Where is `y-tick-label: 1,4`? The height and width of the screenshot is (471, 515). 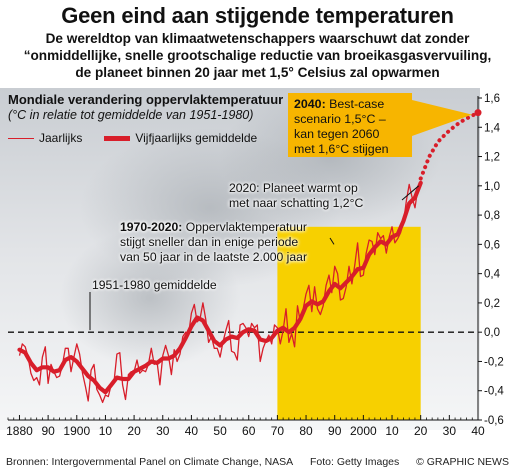 y-tick-label: 1,4 is located at coordinates (492, 128).